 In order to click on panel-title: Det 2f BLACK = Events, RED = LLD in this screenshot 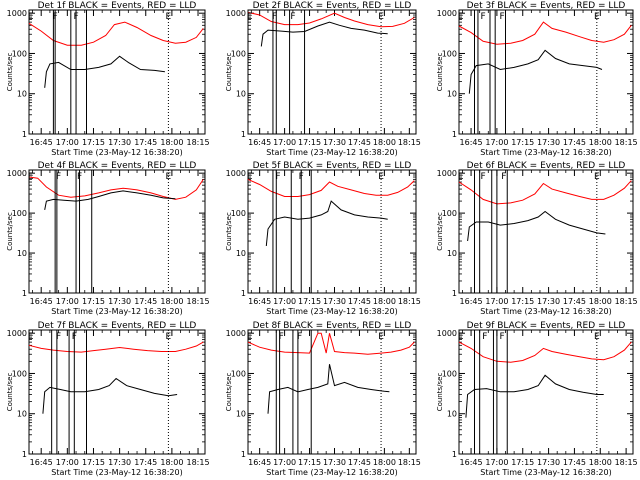, I will do `click(332, 6)`.